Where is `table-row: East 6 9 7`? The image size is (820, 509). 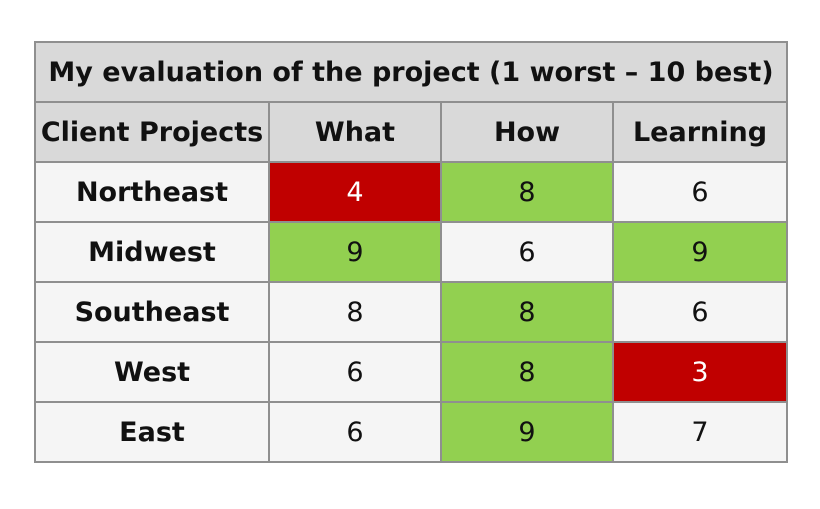
table-row: East 6 9 7 is located at coordinates (411, 432).